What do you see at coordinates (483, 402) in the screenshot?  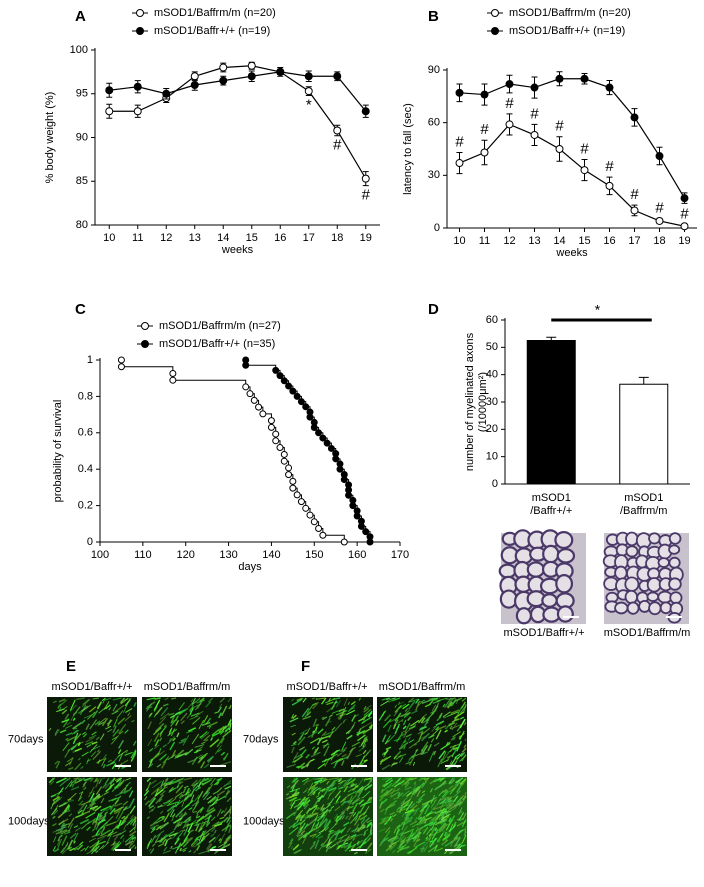 I see `y-axis-label: (/10000μm²)` at bounding box center [483, 402].